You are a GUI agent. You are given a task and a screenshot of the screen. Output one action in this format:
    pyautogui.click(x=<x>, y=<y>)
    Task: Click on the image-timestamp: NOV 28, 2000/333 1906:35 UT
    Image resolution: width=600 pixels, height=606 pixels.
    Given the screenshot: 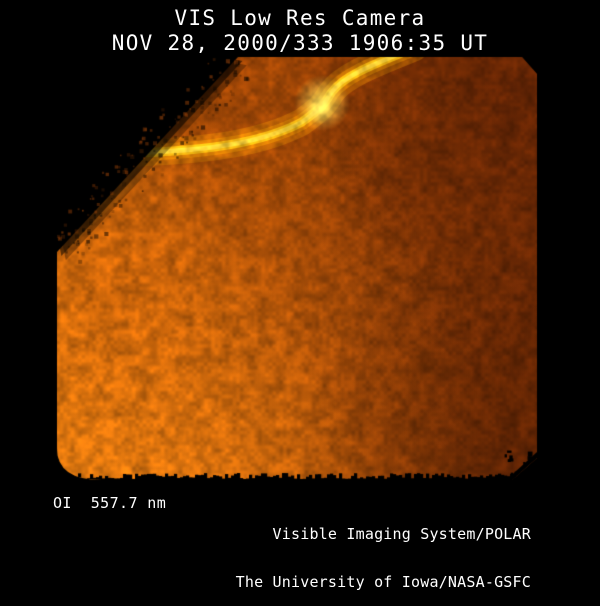 What is the action you would take?
    pyautogui.click(x=300, y=43)
    